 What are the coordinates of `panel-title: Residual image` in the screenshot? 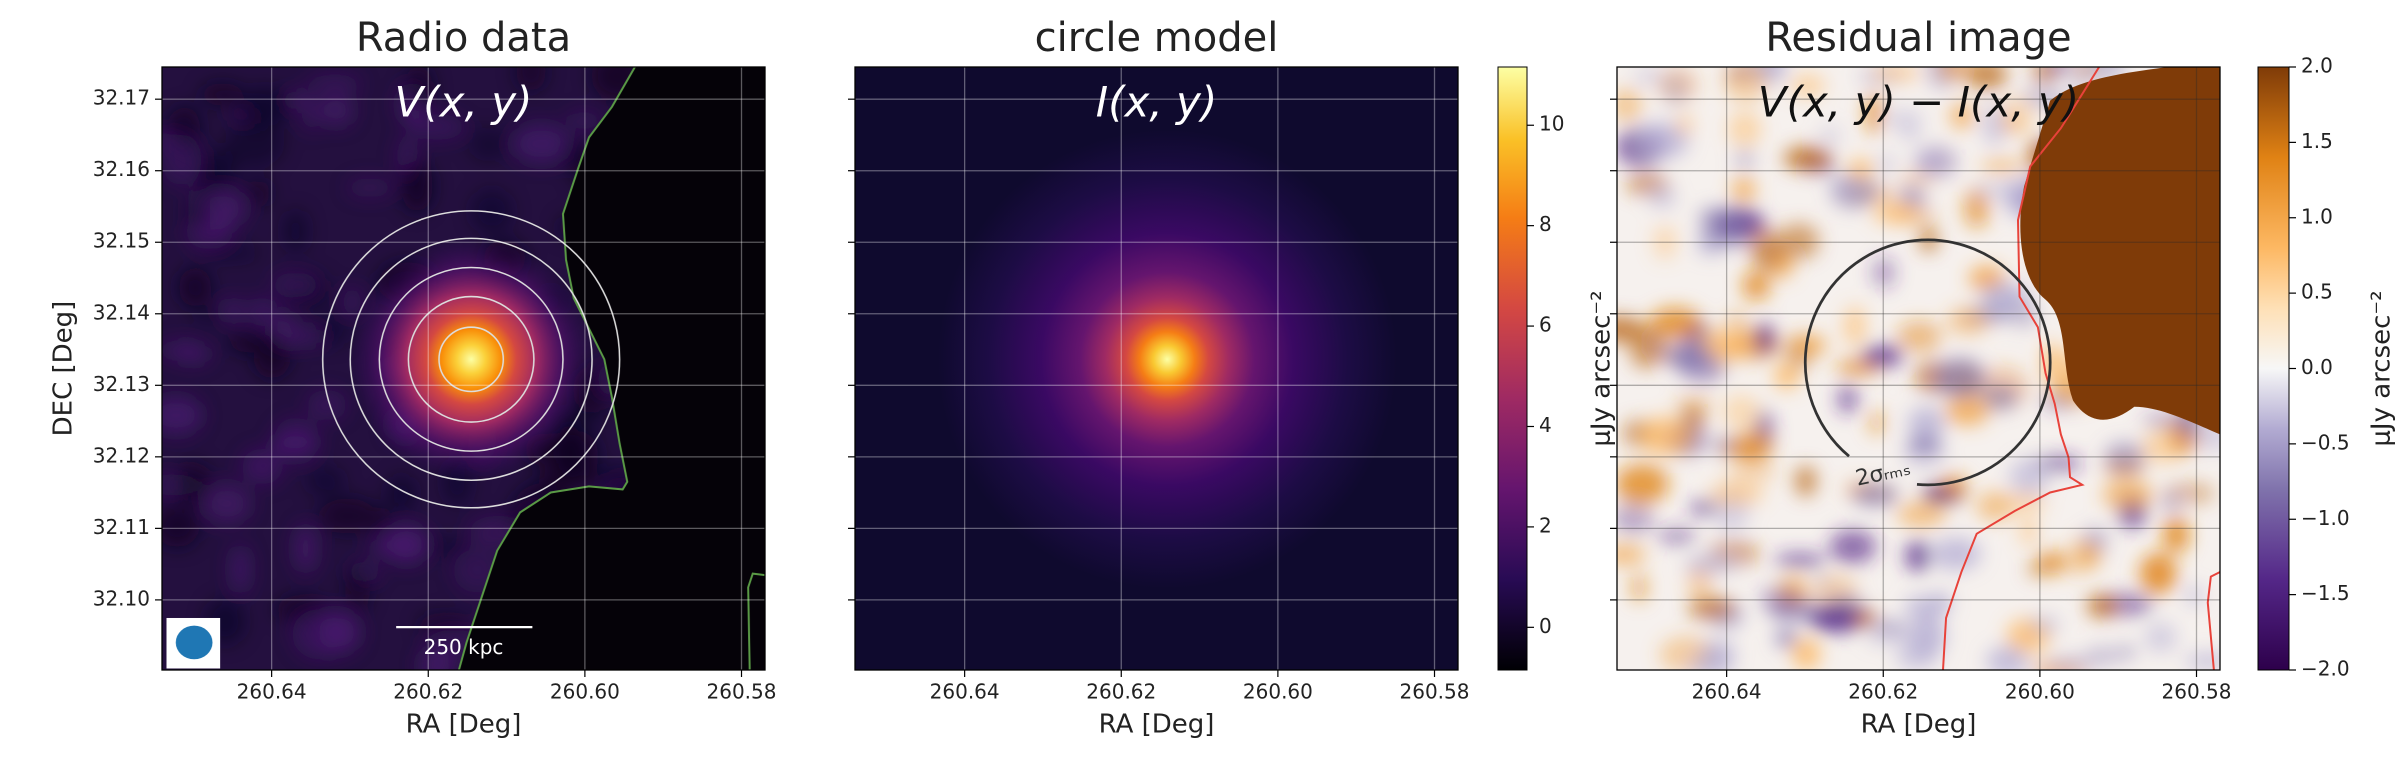 It's located at (1918, 38).